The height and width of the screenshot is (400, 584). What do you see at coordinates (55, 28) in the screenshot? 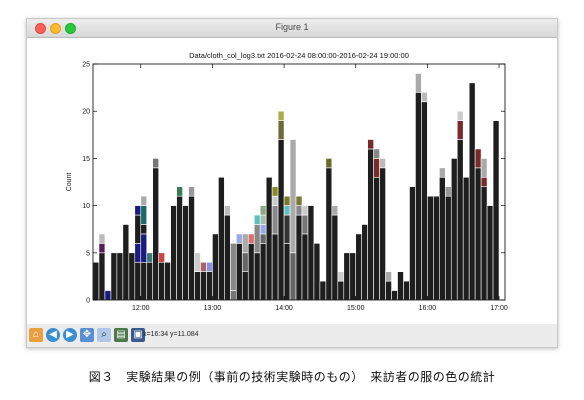
I see `minimize-button` at bounding box center [55, 28].